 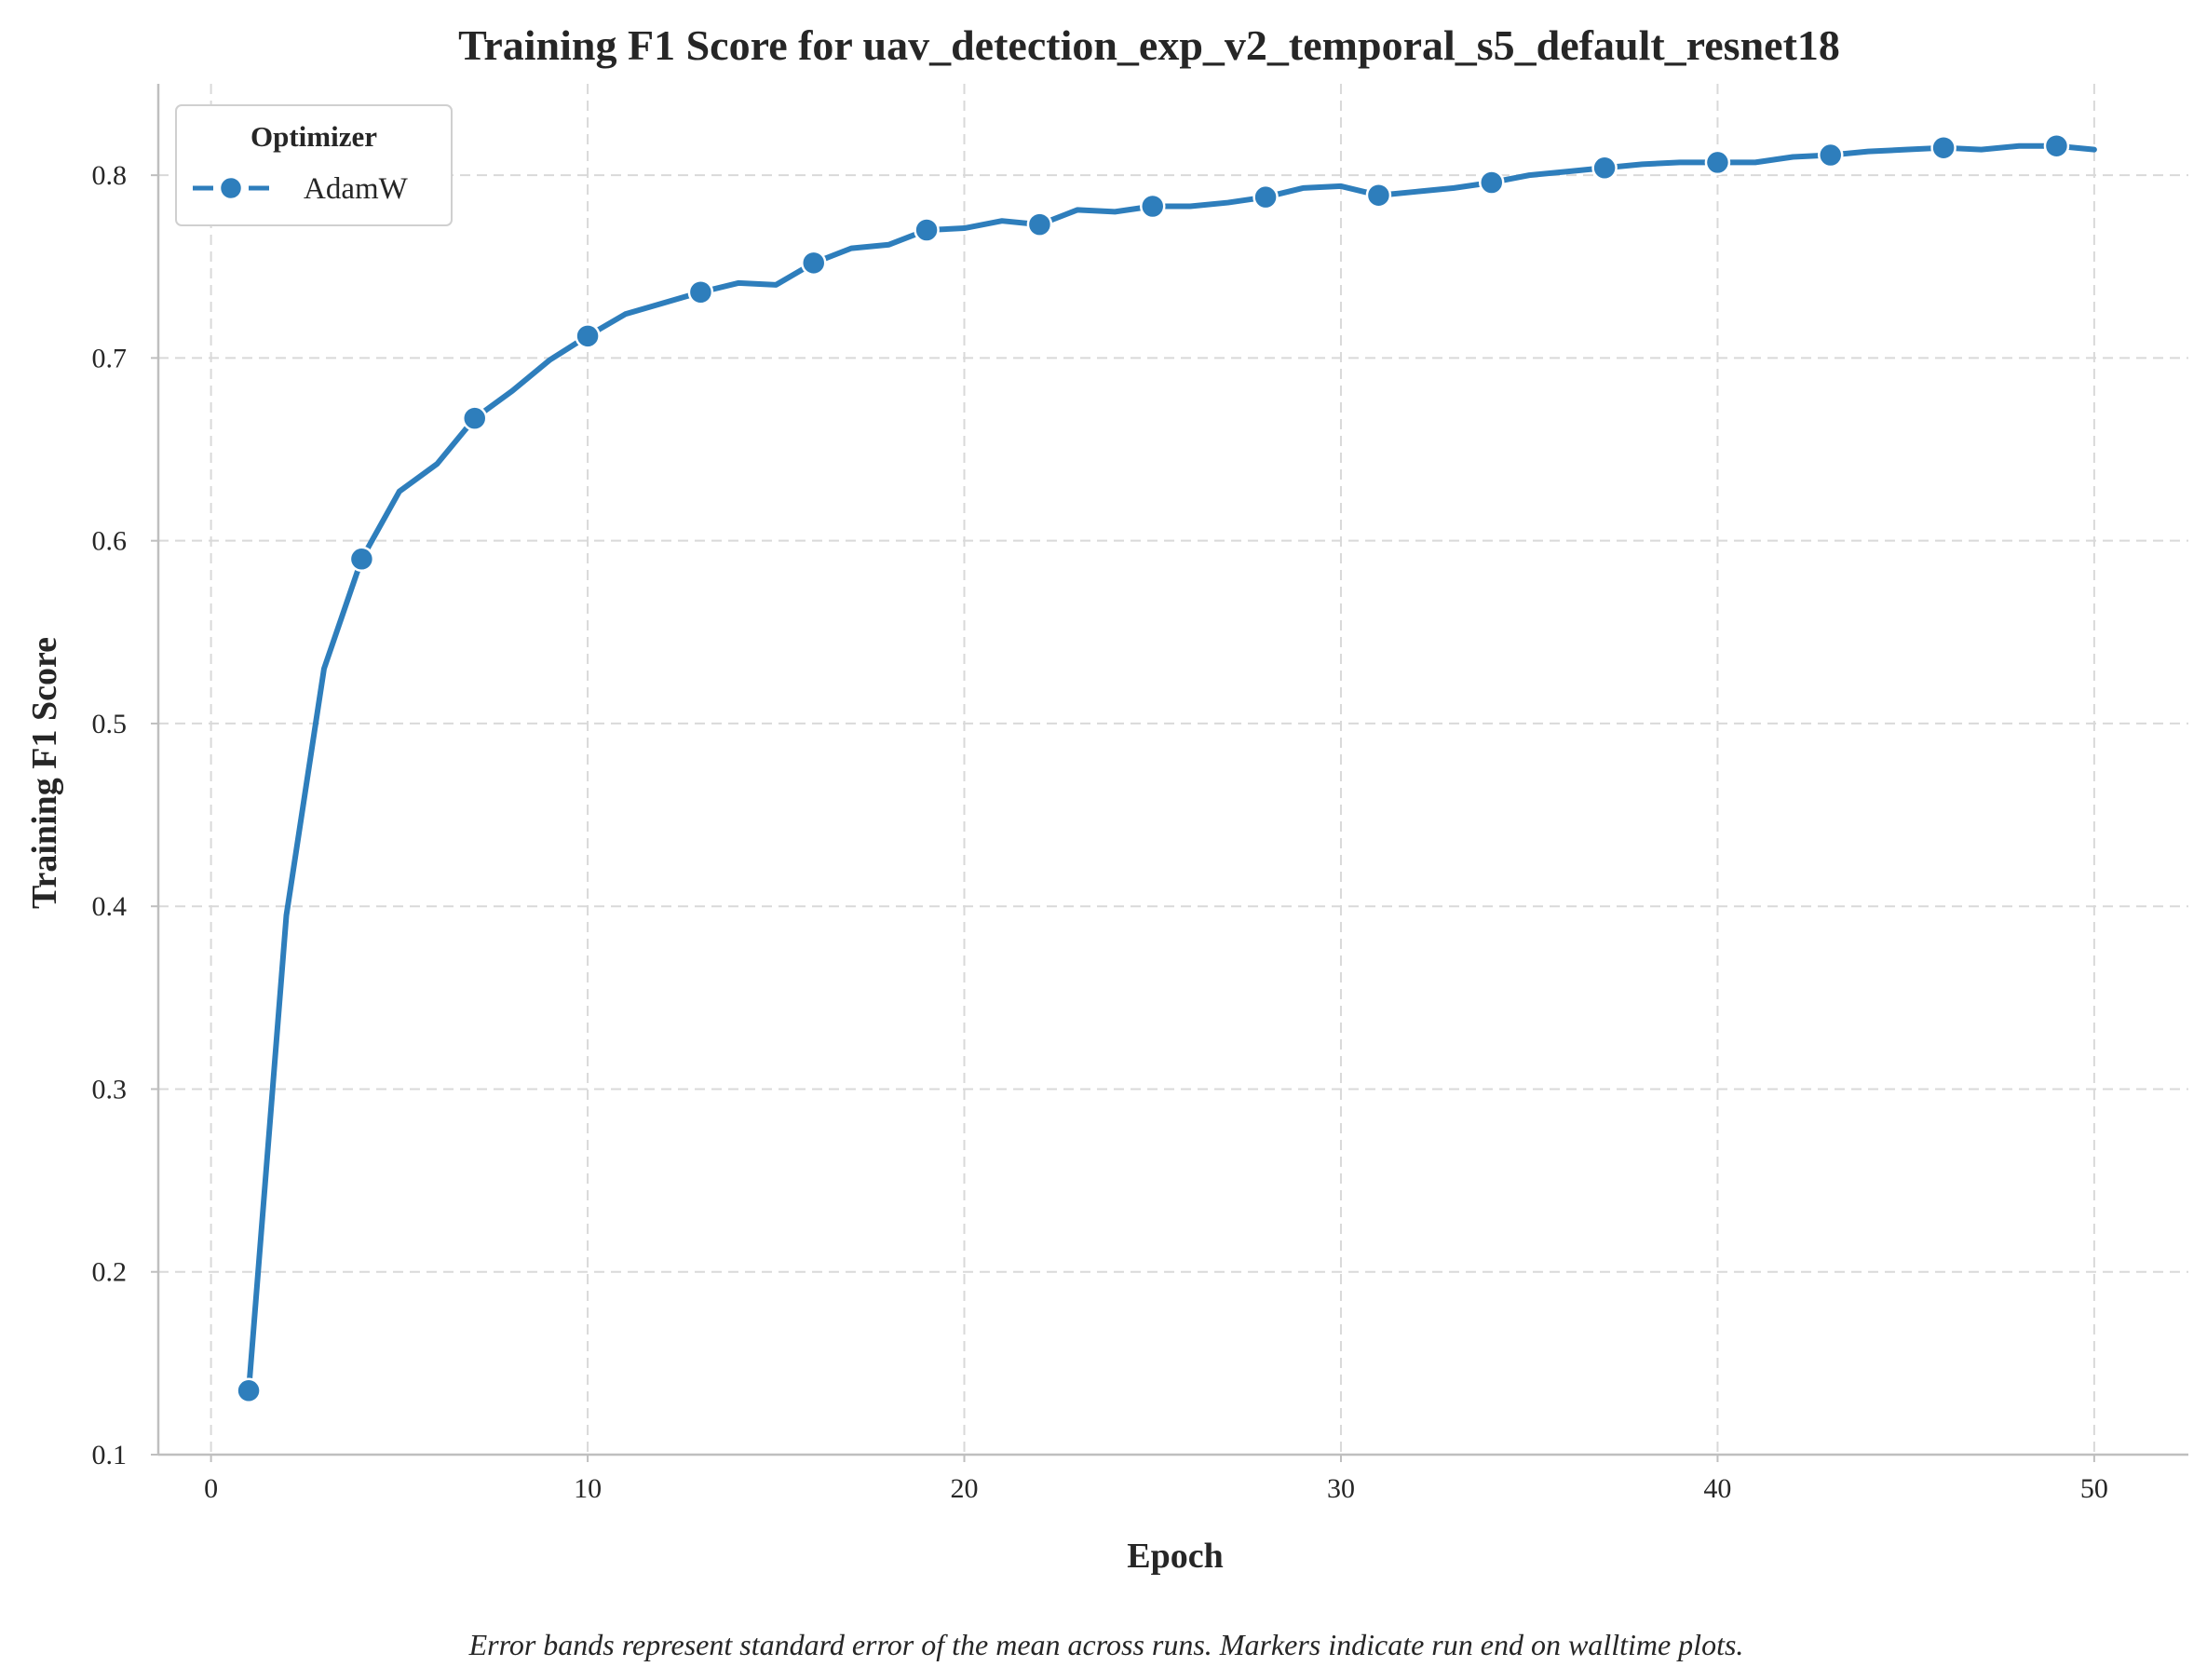 I want to click on x-tick-label: 50, so click(x=2094, y=1488).